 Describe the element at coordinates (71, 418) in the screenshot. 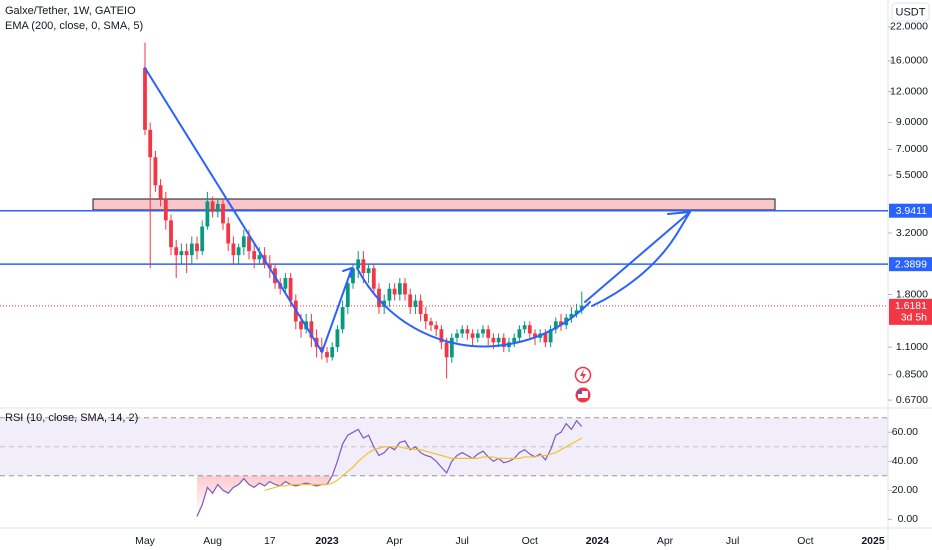

I see `rsi-title: RSI (10, close, SMA, 14, 2)` at that location.